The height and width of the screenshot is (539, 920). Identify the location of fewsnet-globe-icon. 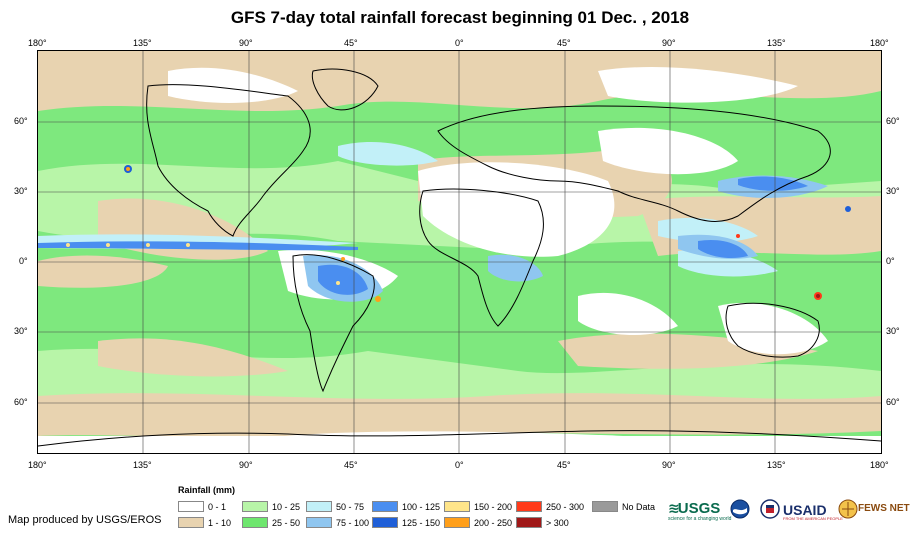
(848, 509).